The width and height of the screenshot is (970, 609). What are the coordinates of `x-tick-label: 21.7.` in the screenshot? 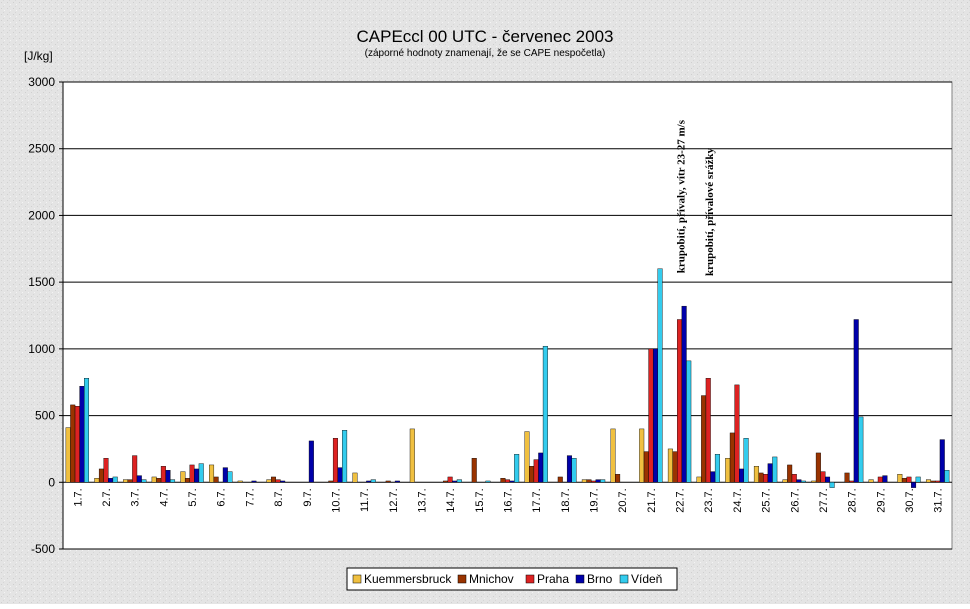 It's located at (652, 500).